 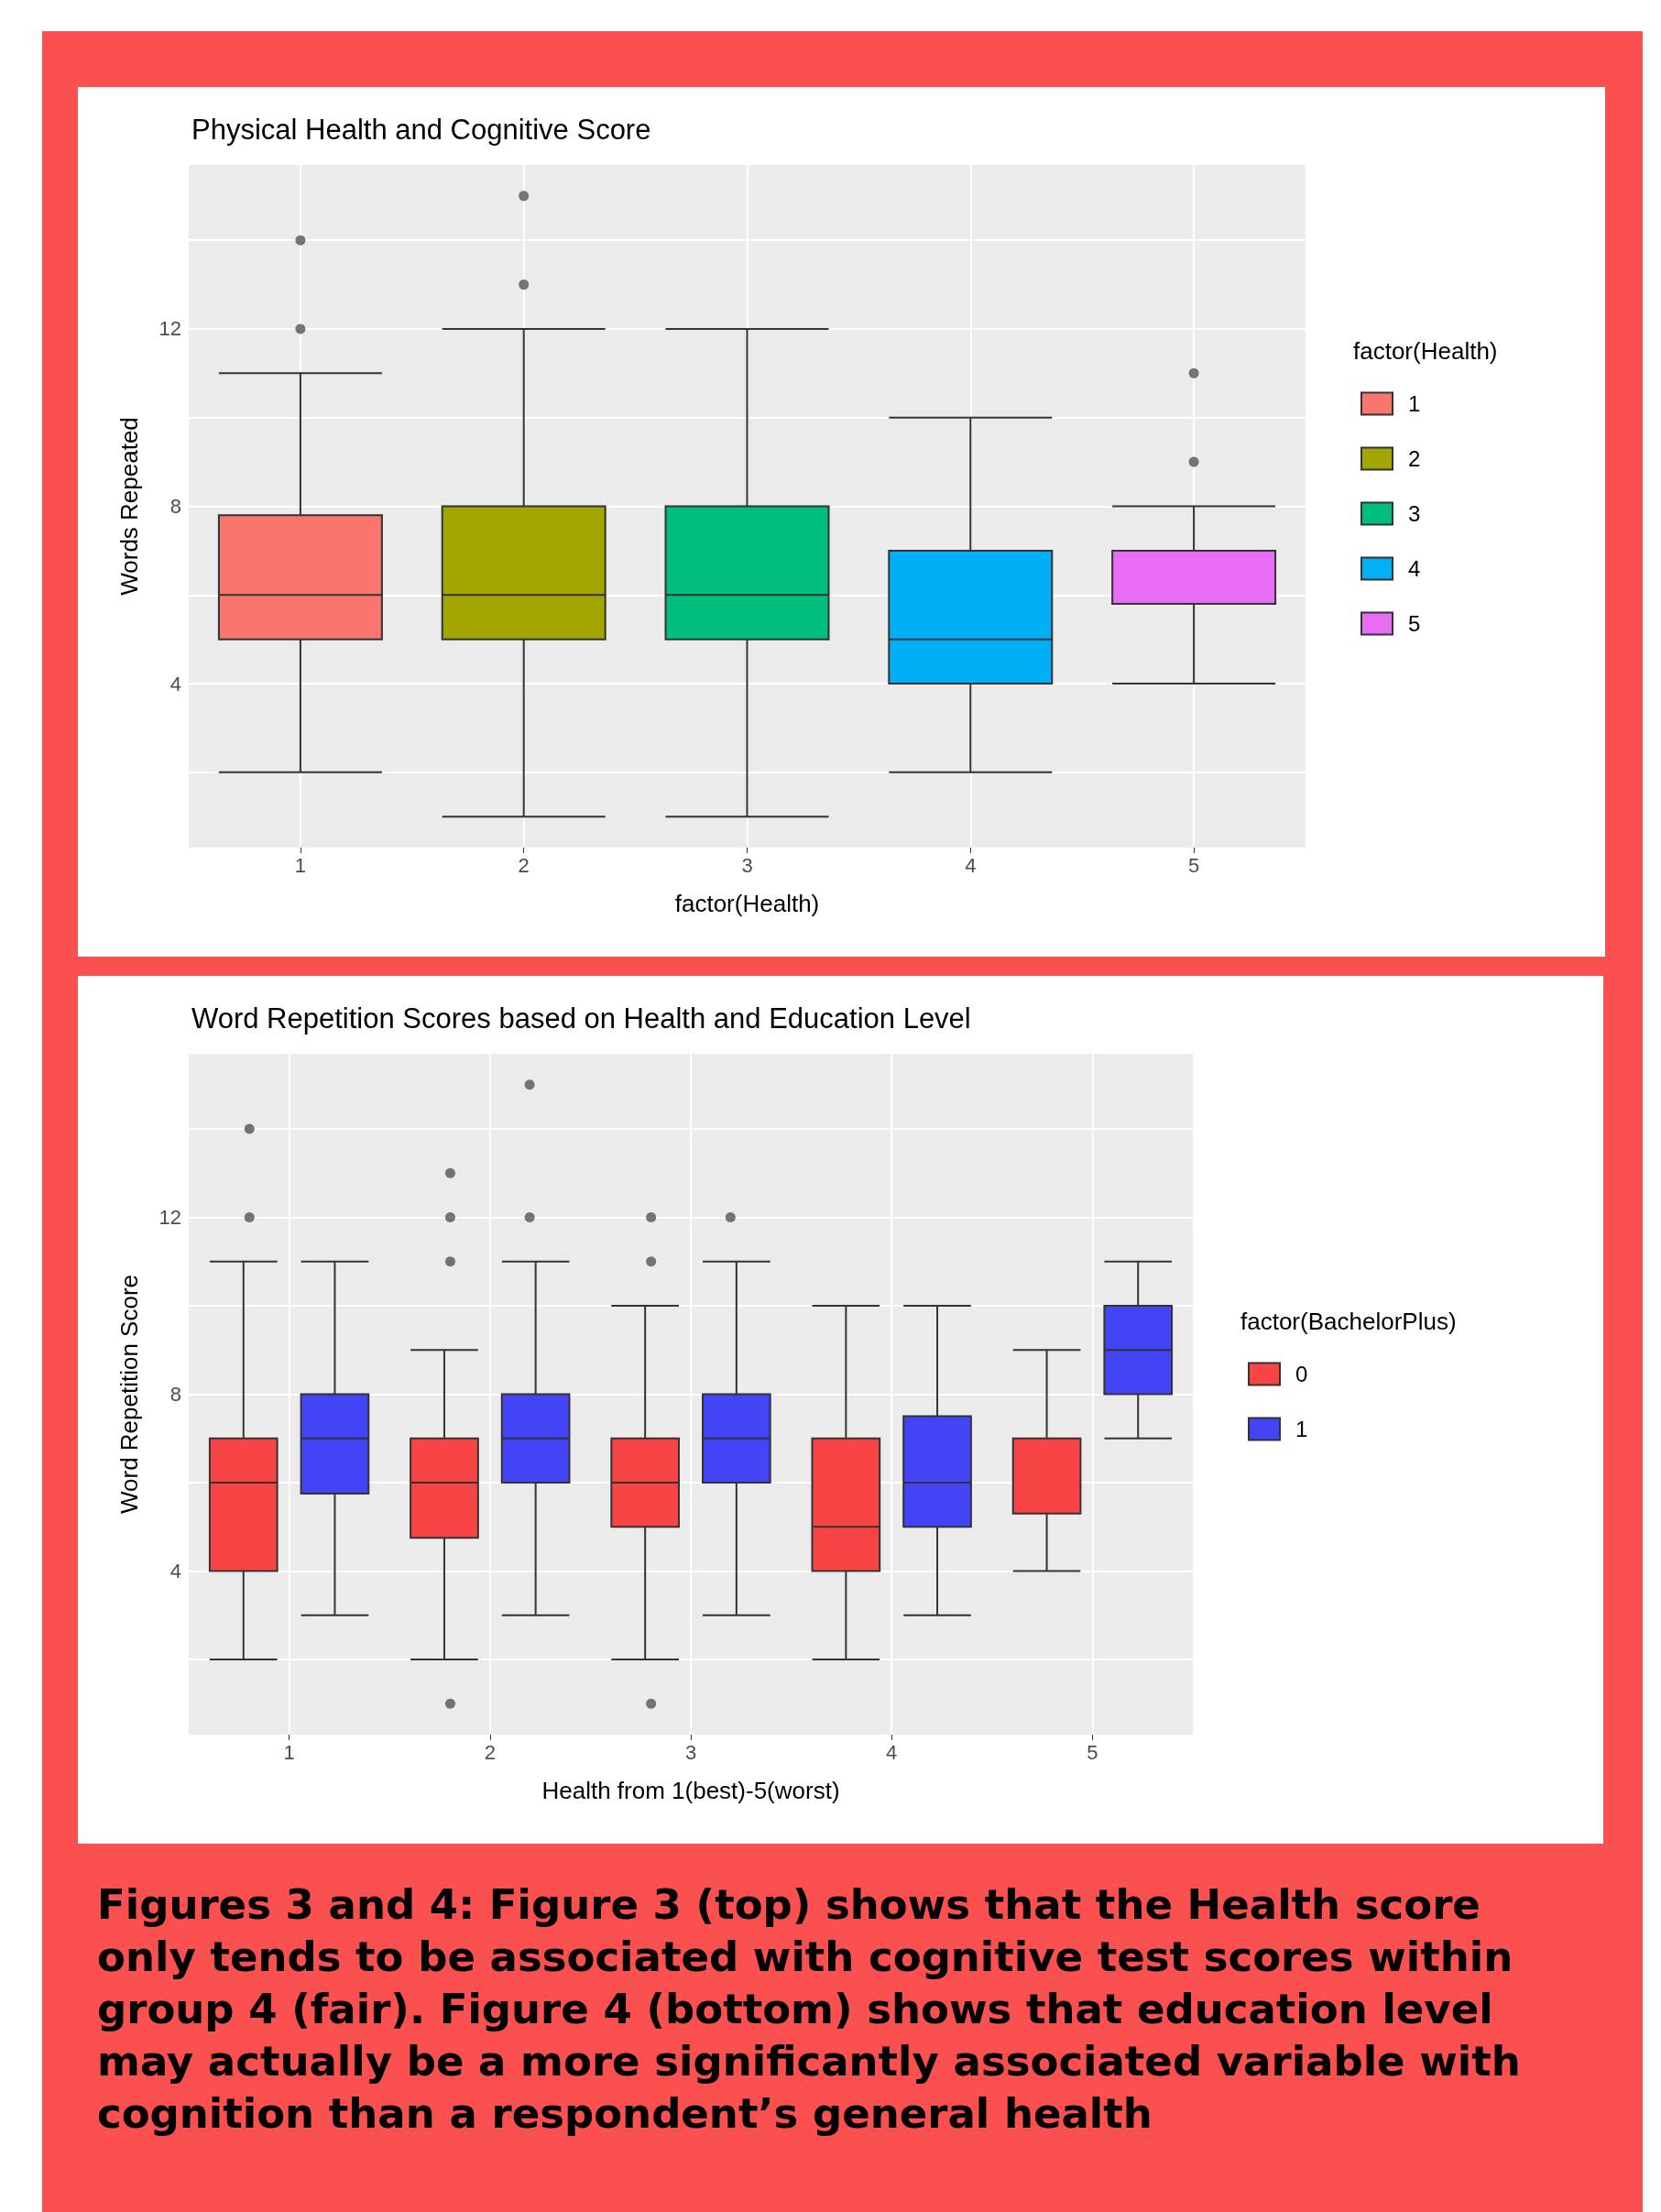 What do you see at coordinates (1425, 350) in the screenshot?
I see `legend-title: factor(Health)` at bounding box center [1425, 350].